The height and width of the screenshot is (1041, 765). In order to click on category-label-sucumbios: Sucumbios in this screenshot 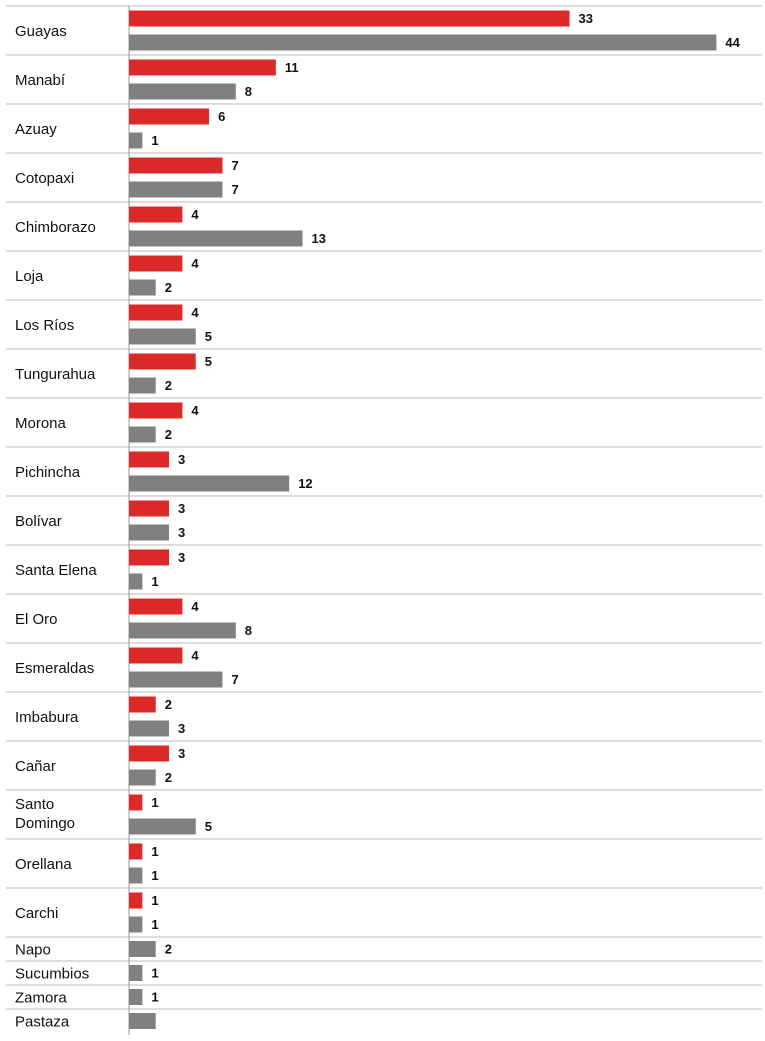, I will do `click(52, 974)`.